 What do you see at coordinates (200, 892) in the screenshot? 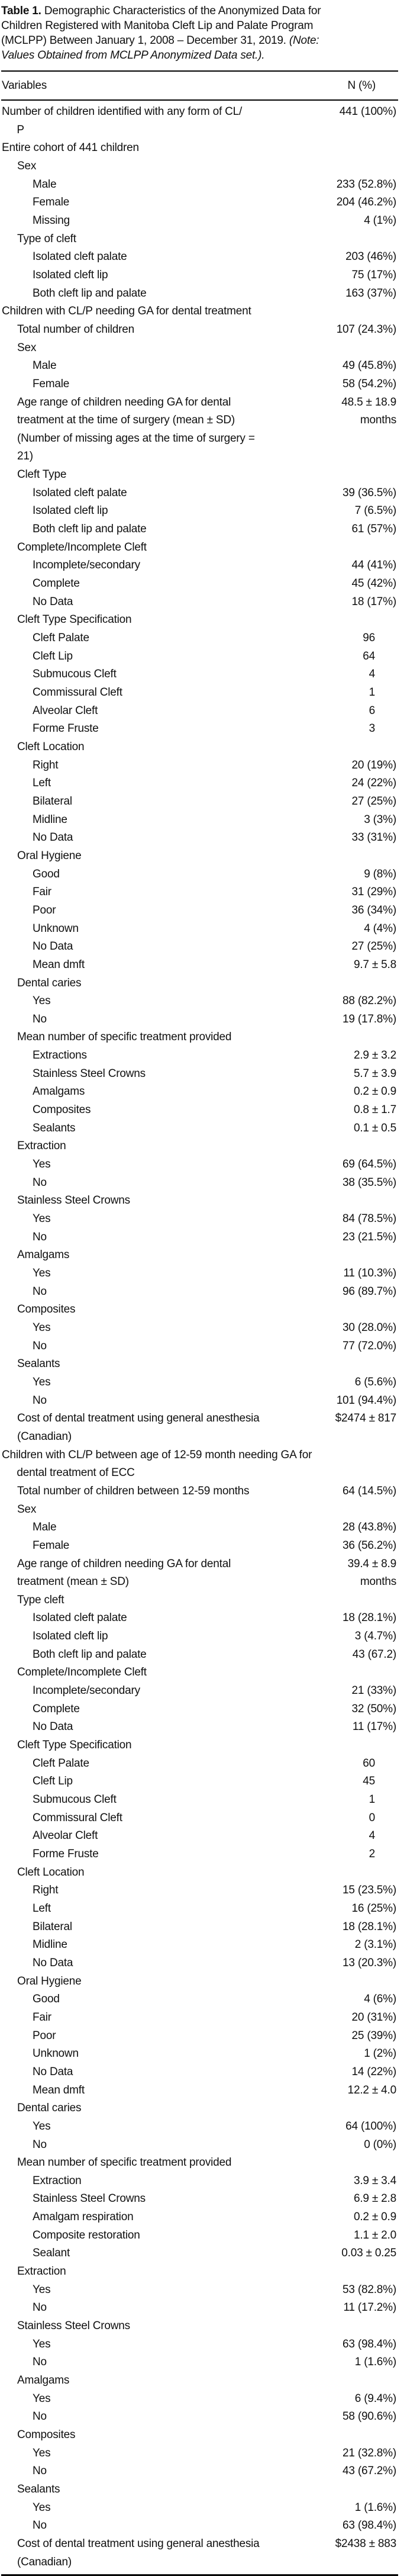
I see `table-row: Fair 31 (29%)` at bounding box center [200, 892].